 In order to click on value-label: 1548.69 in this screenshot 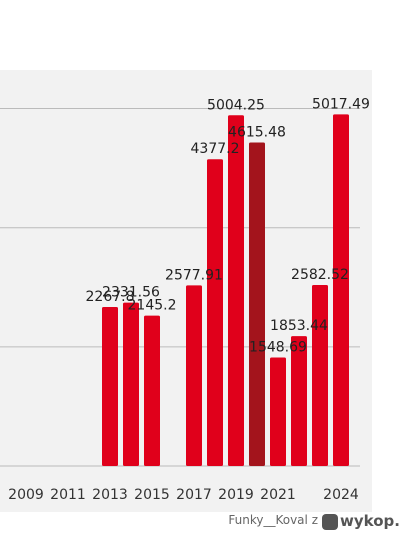, I will do `click(278, 347)`.